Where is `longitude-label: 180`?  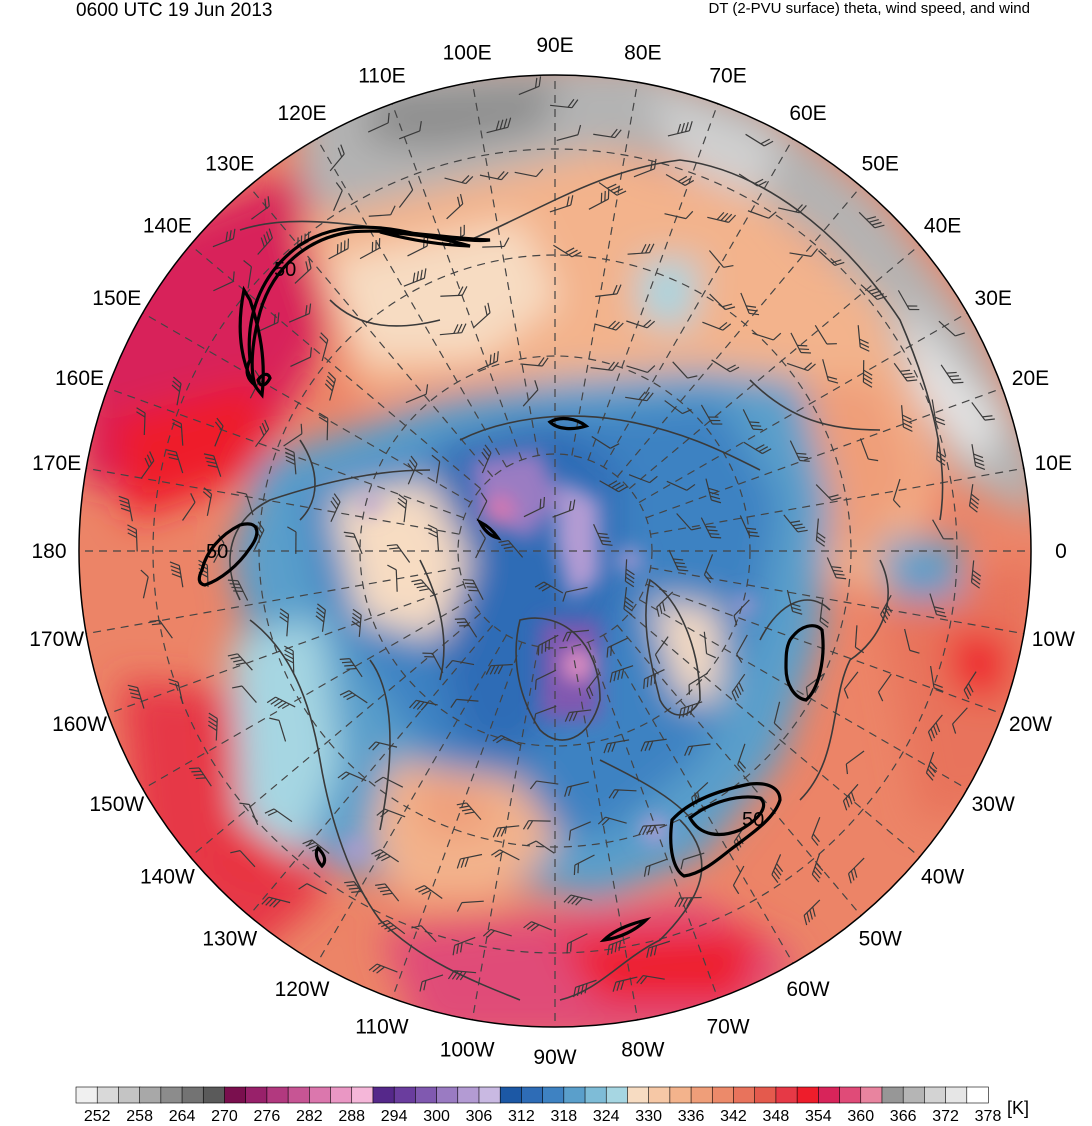 longitude-label: 180 is located at coordinates (48, 551).